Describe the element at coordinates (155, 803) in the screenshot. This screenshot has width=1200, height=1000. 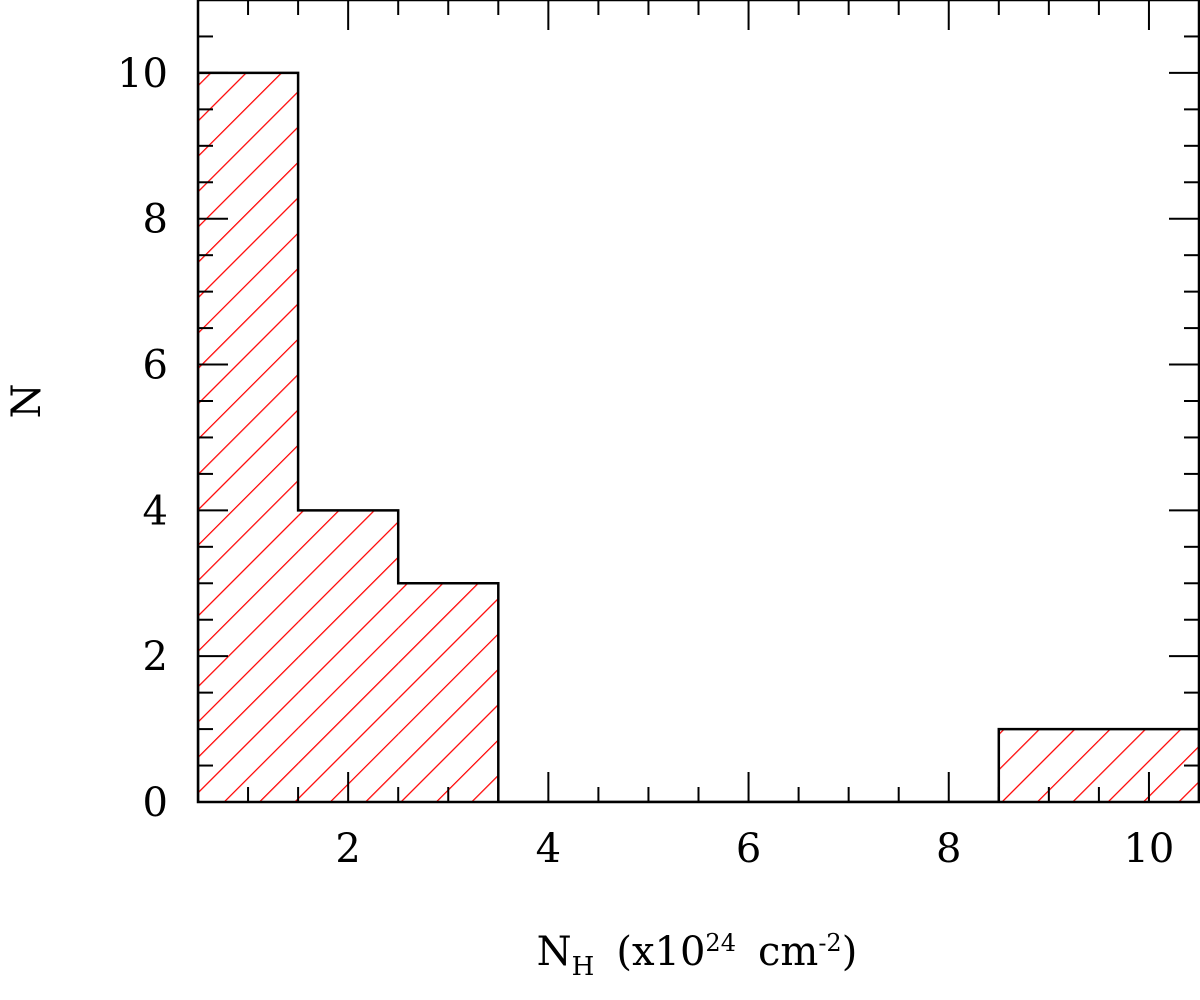
I see `y-tick-label: 0` at that location.